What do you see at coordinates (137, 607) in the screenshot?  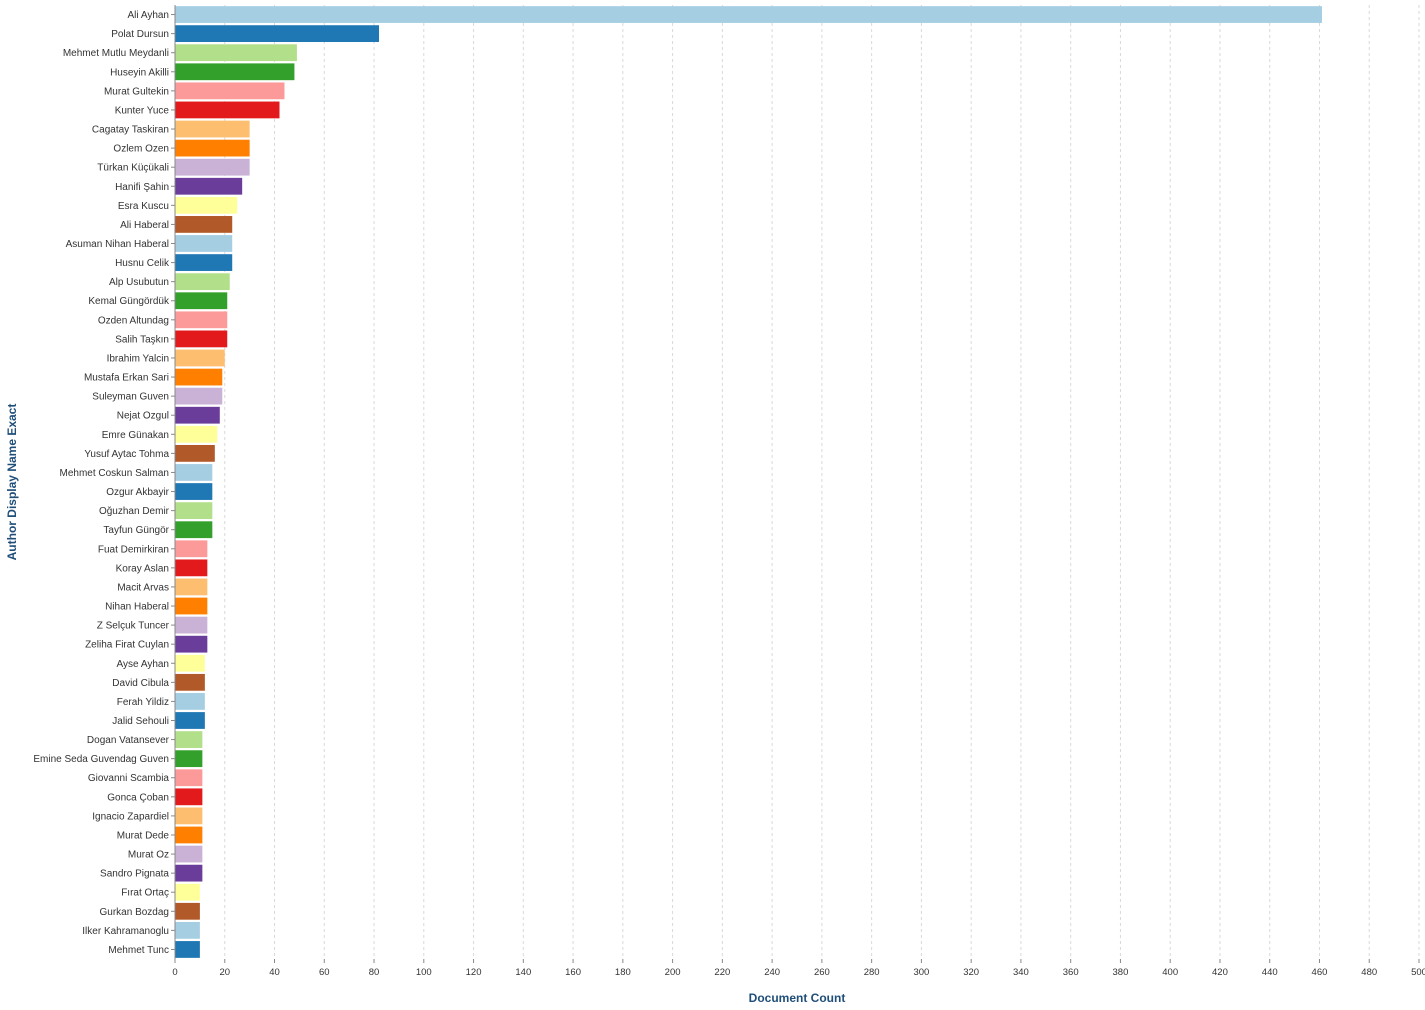 I see `category-label: Nihan Haberal` at bounding box center [137, 607].